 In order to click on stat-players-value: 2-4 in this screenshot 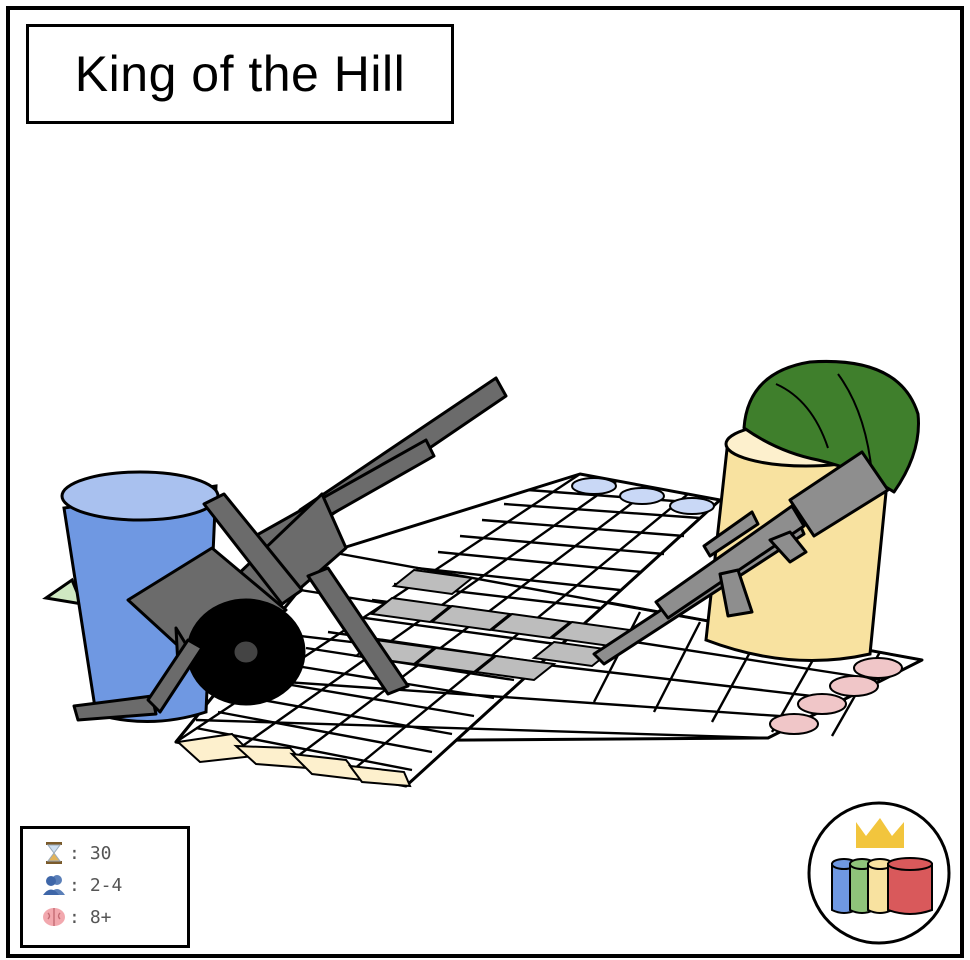, I will do `click(106, 885)`.